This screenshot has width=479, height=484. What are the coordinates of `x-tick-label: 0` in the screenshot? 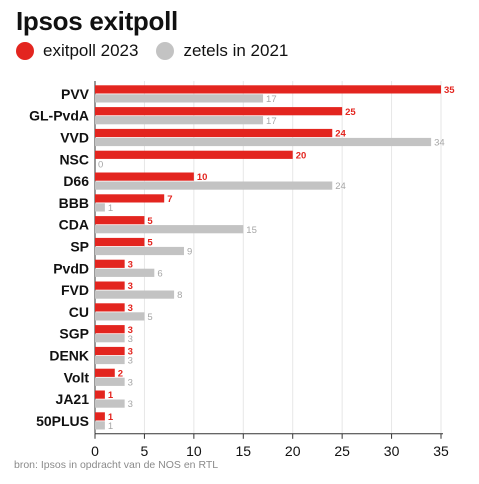 It's located at (95, 451).